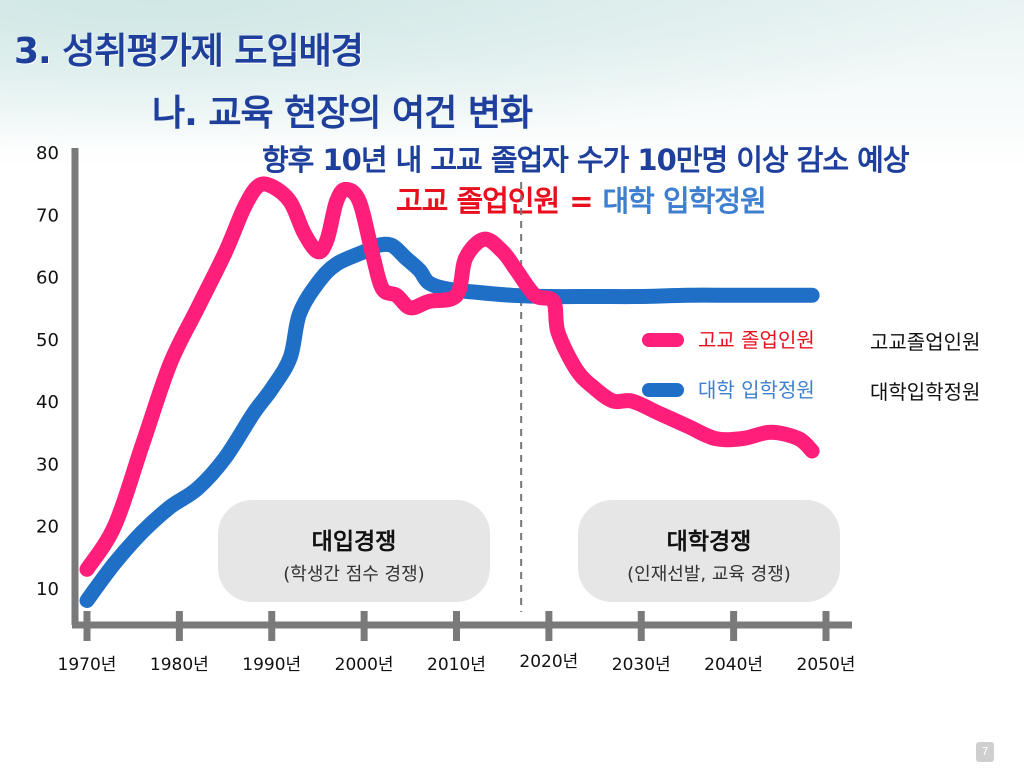  Describe the element at coordinates (364, 665) in the screenshot. I see `x-tick-label: 2000년` at that location.